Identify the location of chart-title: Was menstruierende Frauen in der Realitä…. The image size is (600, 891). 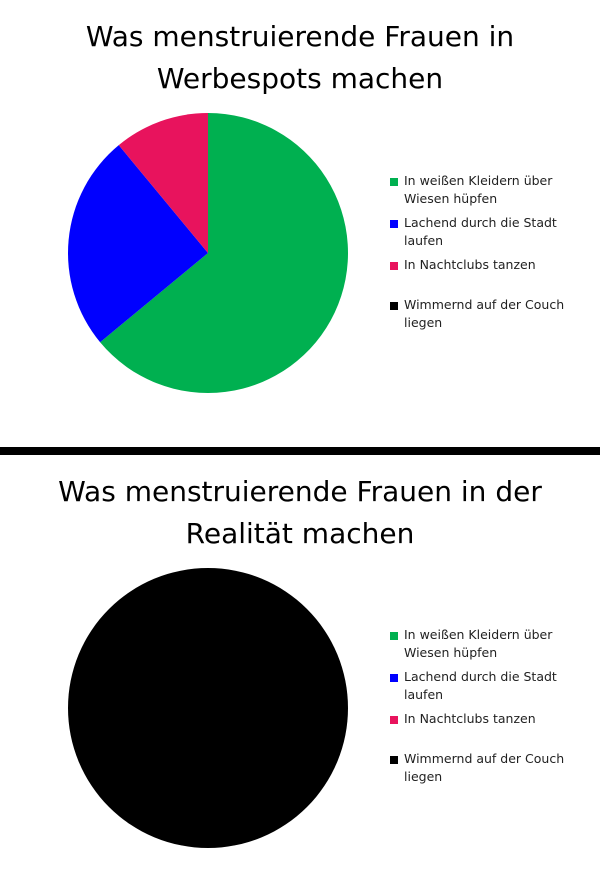
(300, 512).